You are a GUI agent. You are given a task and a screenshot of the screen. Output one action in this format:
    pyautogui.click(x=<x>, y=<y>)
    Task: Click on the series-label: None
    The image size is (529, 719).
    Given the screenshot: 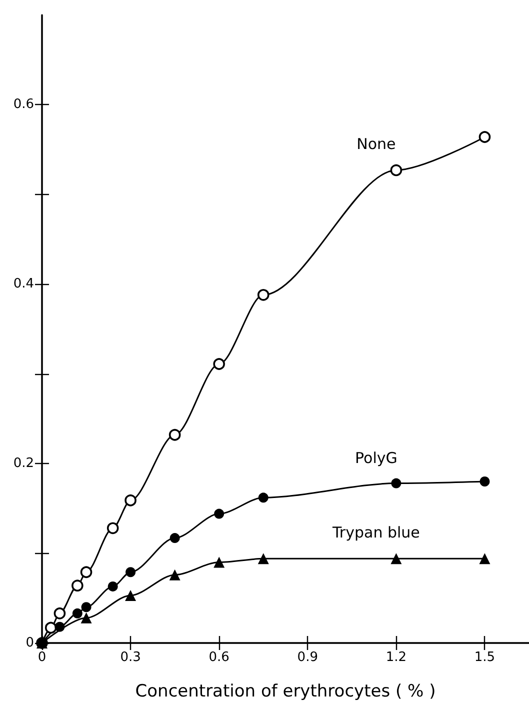 What is the action you would take?
    pyautogui.click(x=376, y=143)
    